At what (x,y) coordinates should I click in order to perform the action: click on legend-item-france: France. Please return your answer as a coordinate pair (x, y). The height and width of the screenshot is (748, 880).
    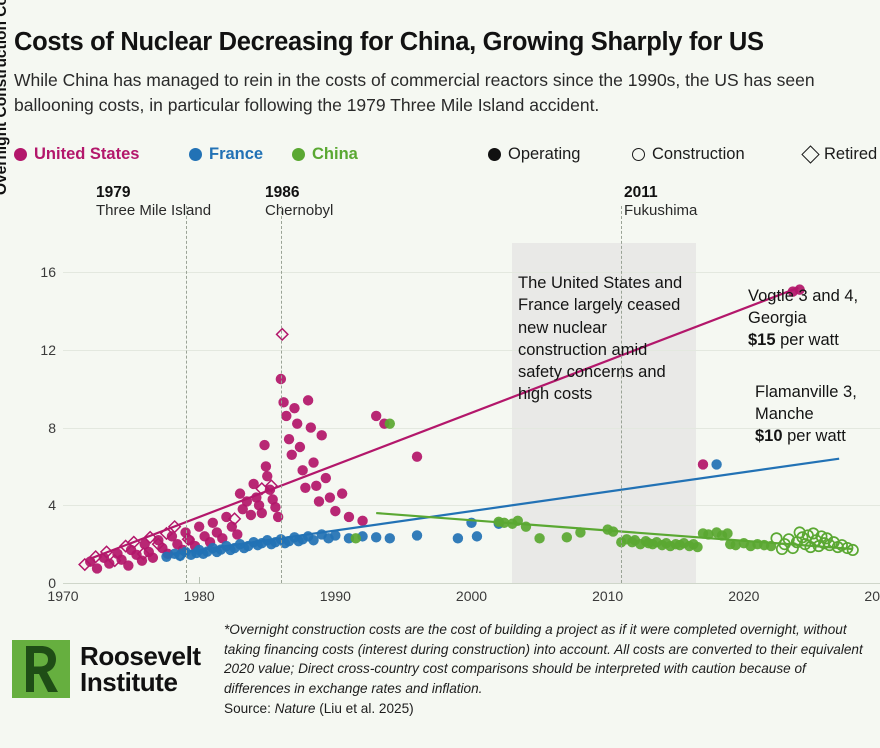
    Looking at the image, I should click on (226, 154).